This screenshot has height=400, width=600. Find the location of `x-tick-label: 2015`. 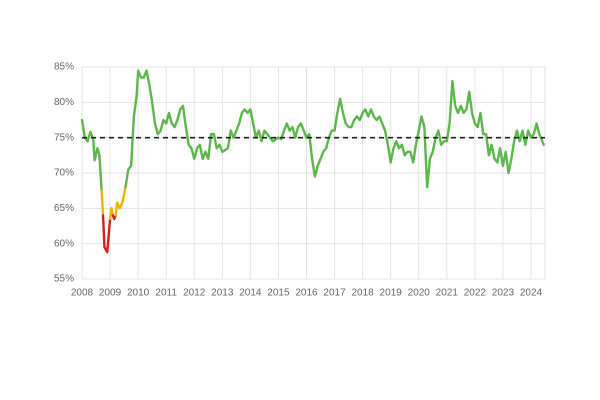

x-tick-label: 2015 is located at coordinates (278, 293).